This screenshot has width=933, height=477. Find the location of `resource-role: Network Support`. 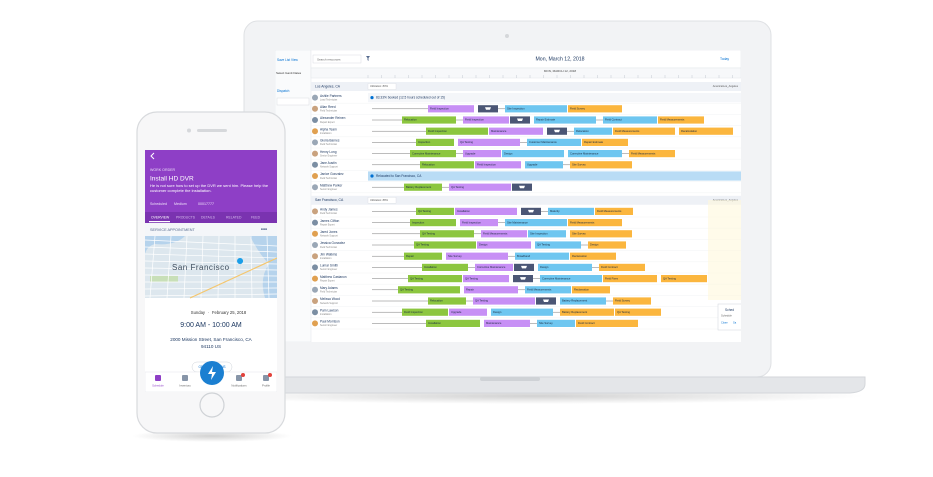

resource-role: Network Support is located at coordinates (329, 303).